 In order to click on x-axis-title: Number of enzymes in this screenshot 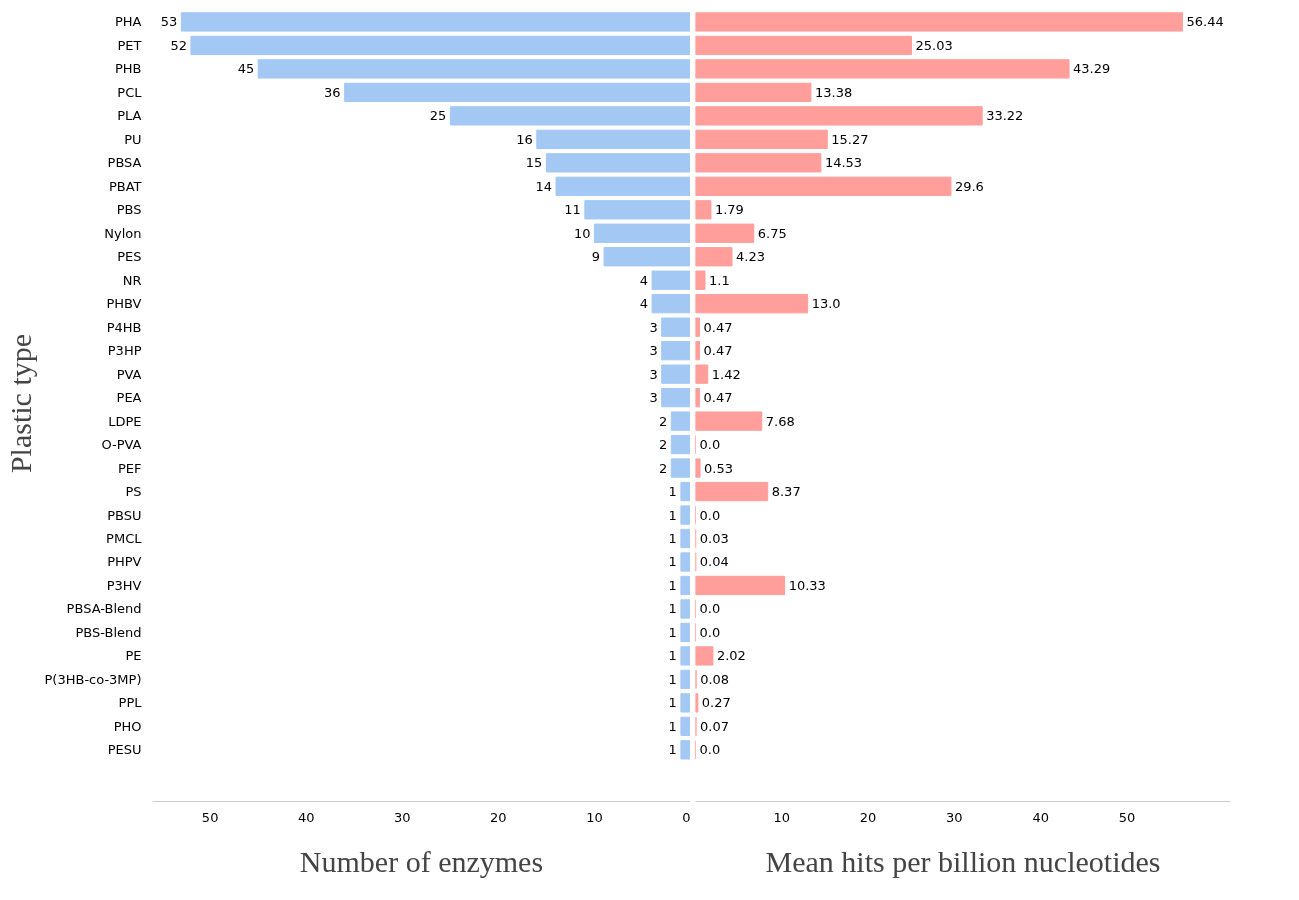, I will do `click(421, 861)`.